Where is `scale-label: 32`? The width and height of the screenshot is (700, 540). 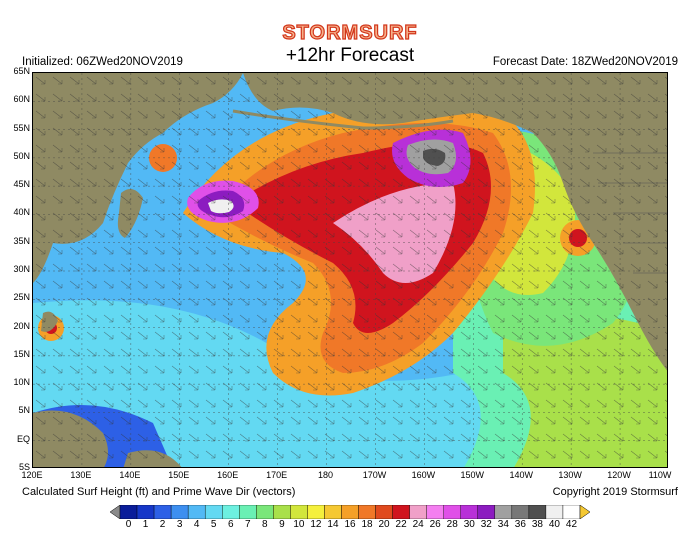 scale-label: 32 is located at coordinates (486, 524).